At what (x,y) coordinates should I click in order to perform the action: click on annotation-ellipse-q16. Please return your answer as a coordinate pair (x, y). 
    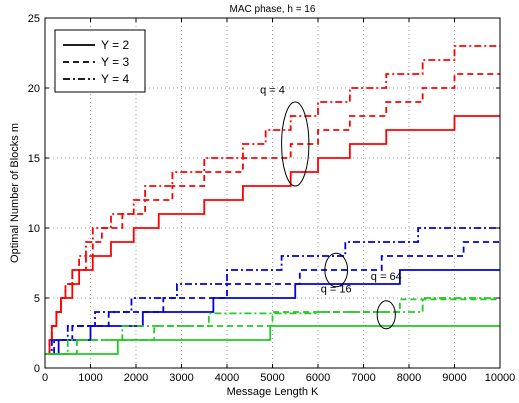
    Looking at the image, I should click on (336, 270).